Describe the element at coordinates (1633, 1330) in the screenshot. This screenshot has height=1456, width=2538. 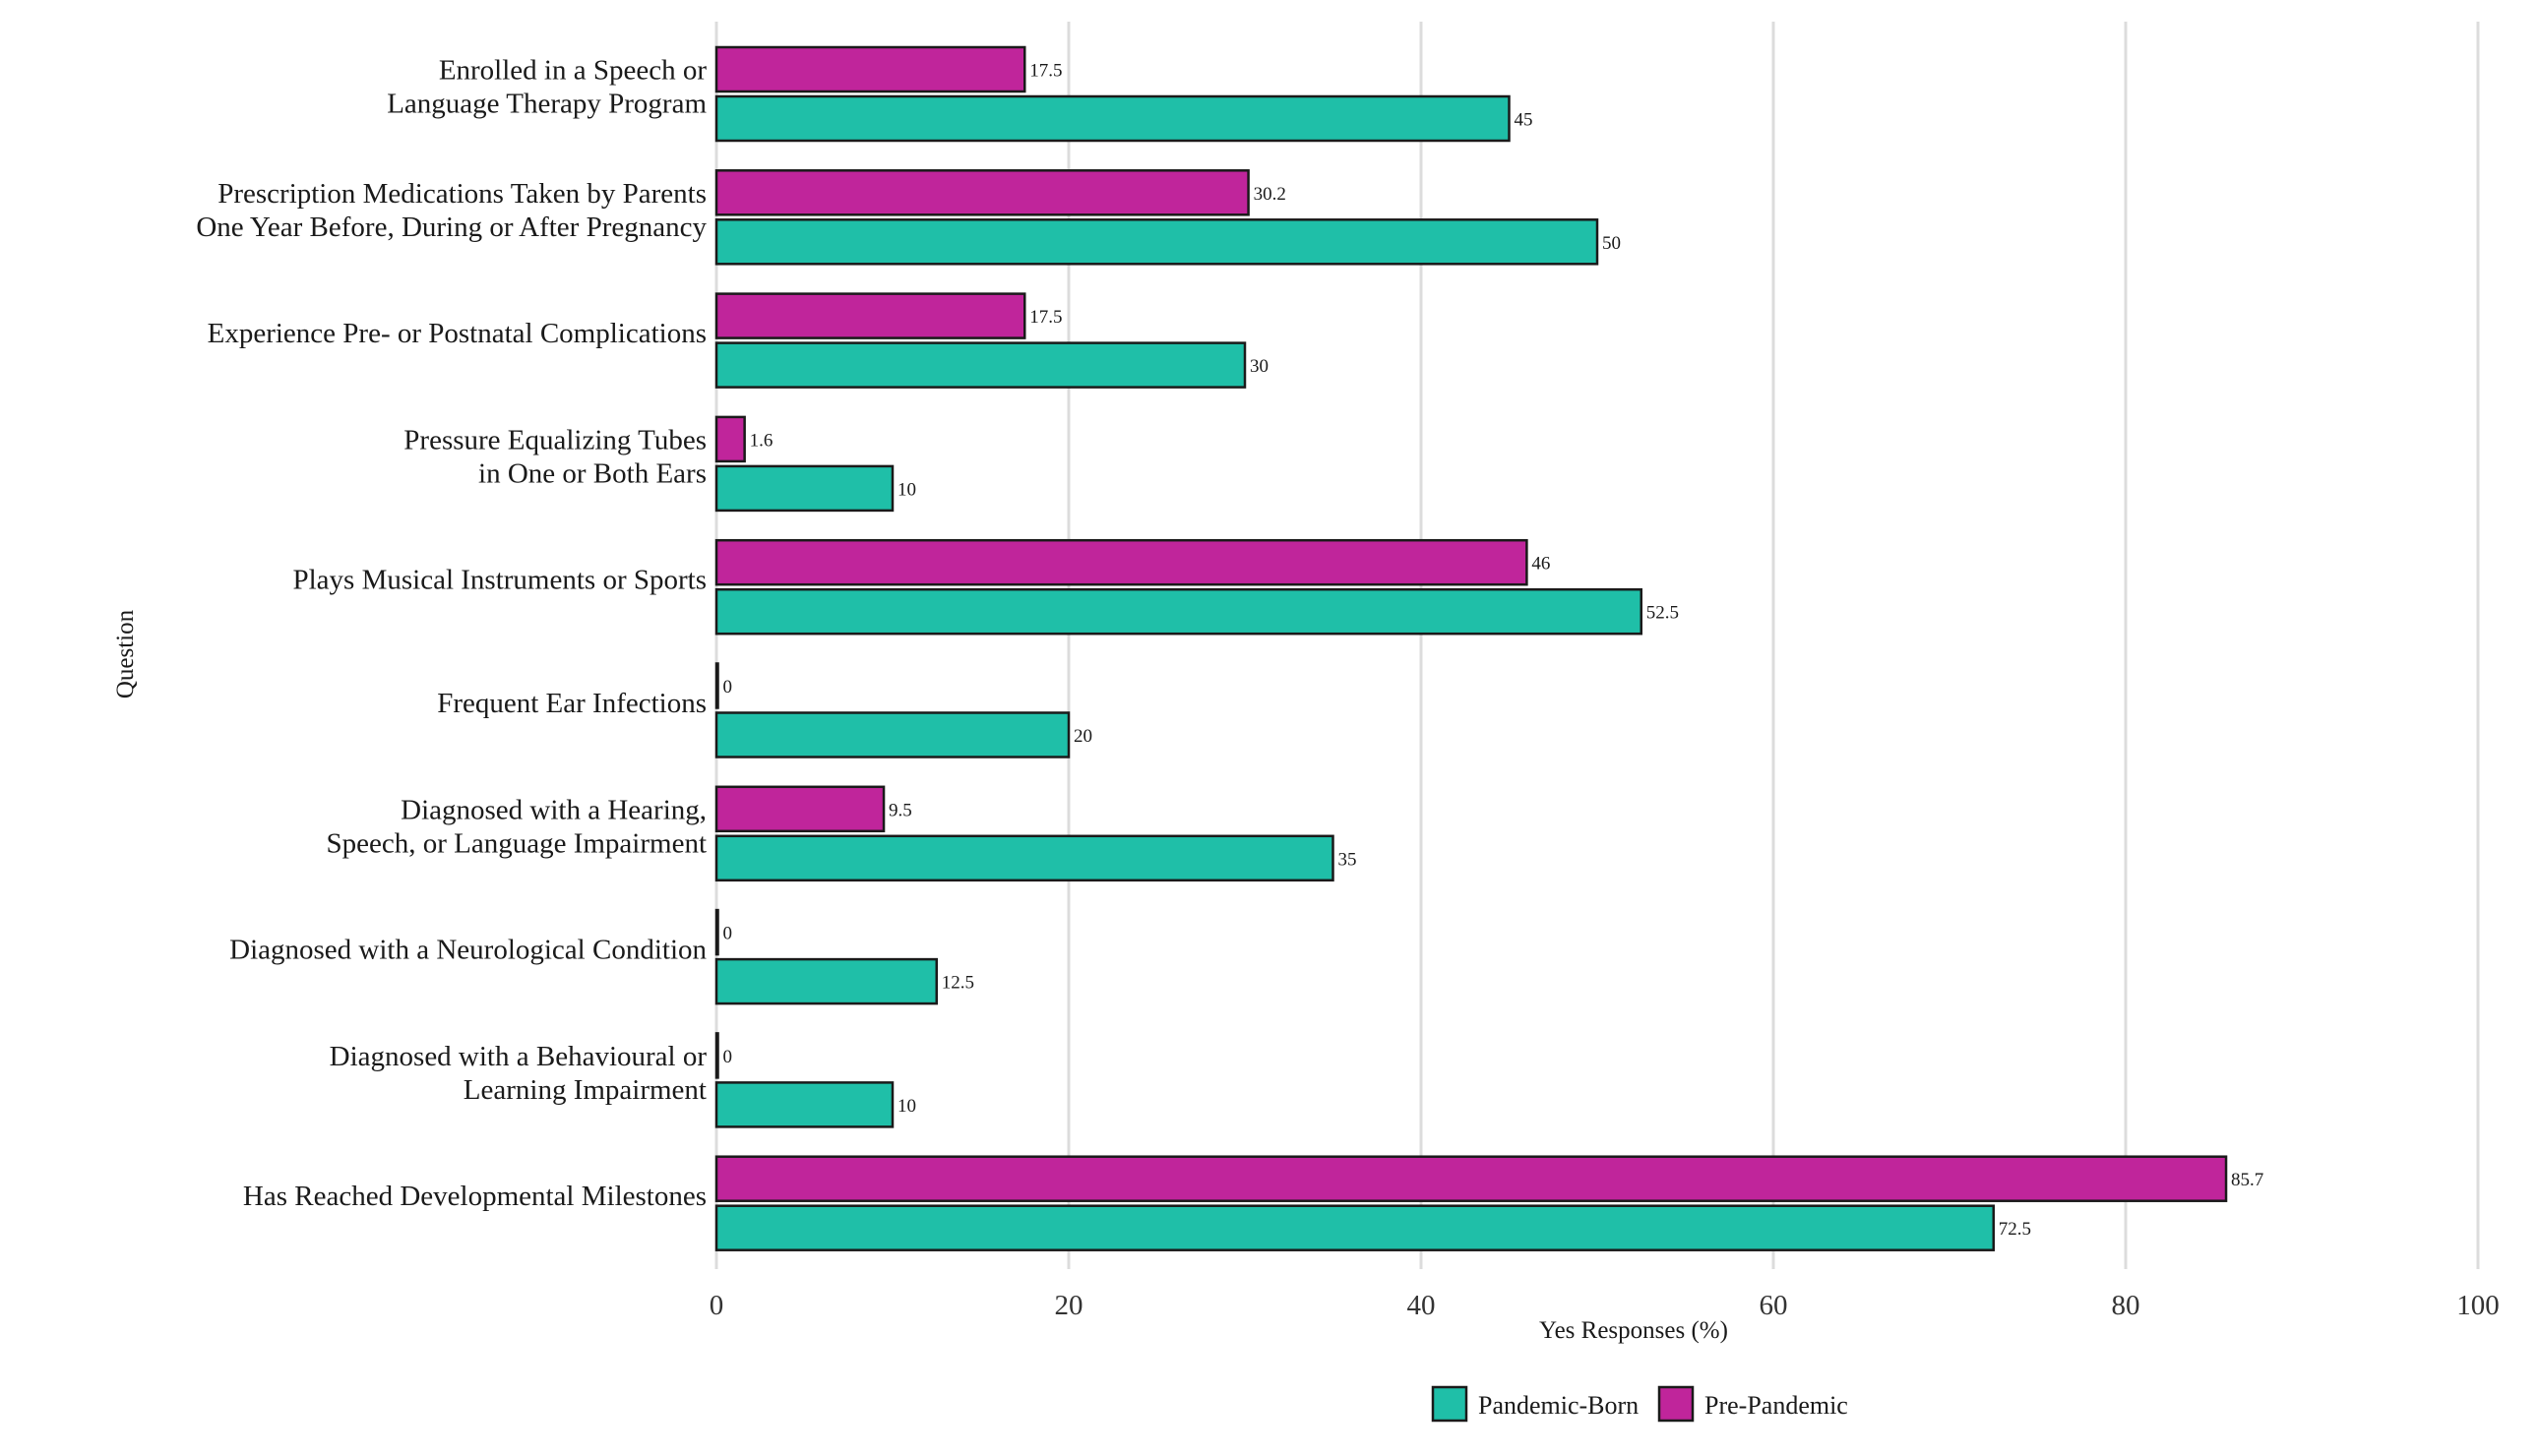
I see `x-axis-title: Yes Responses (%)` at that location.